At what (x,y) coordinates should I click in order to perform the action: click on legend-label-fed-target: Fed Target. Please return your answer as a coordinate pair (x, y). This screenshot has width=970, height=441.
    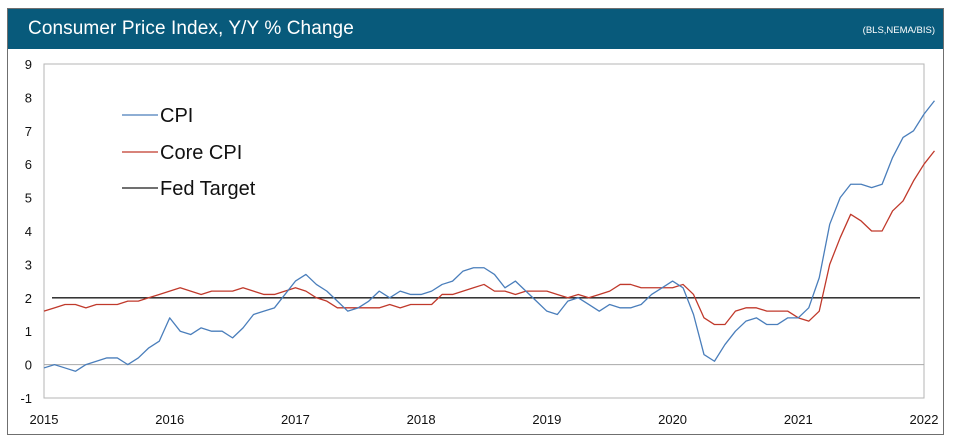
    Looking at the image, I should click on (208, 189).